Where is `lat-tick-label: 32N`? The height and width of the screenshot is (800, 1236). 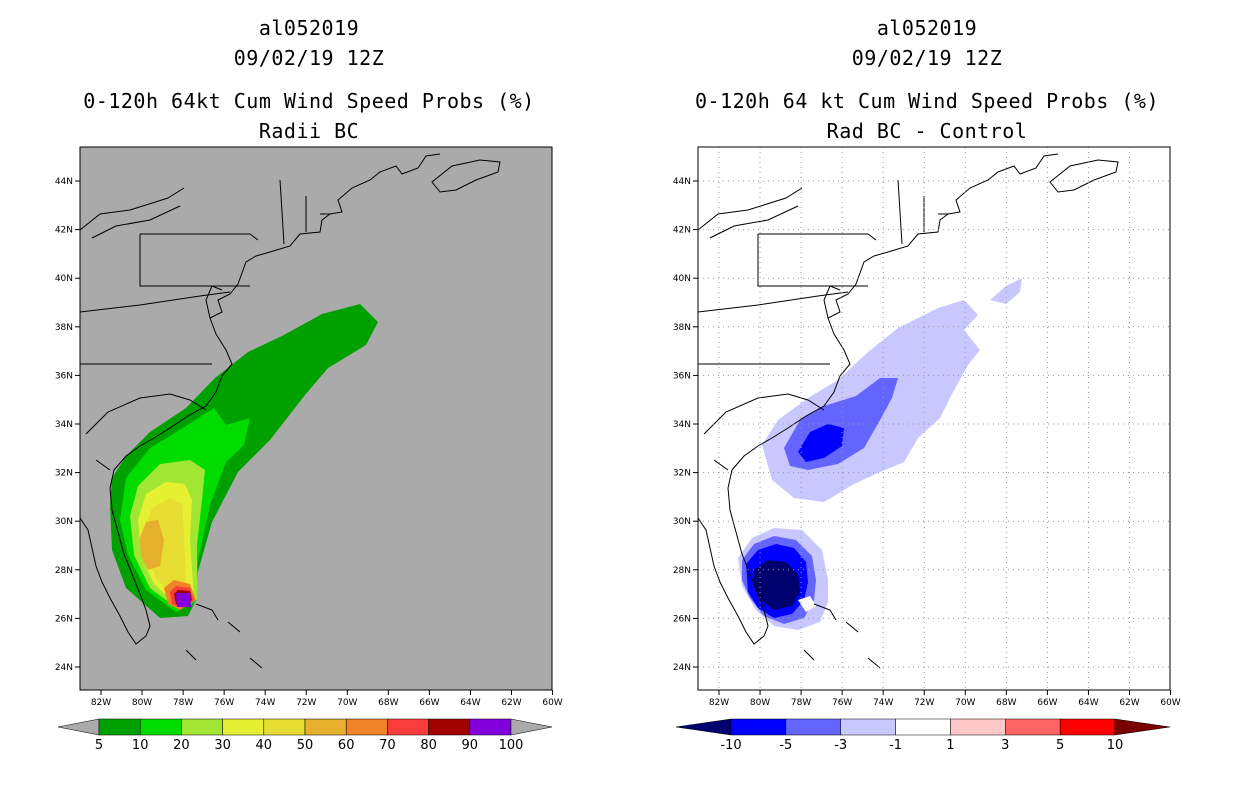
lat-tick-label: 32N is located at coordinates (64, 474).